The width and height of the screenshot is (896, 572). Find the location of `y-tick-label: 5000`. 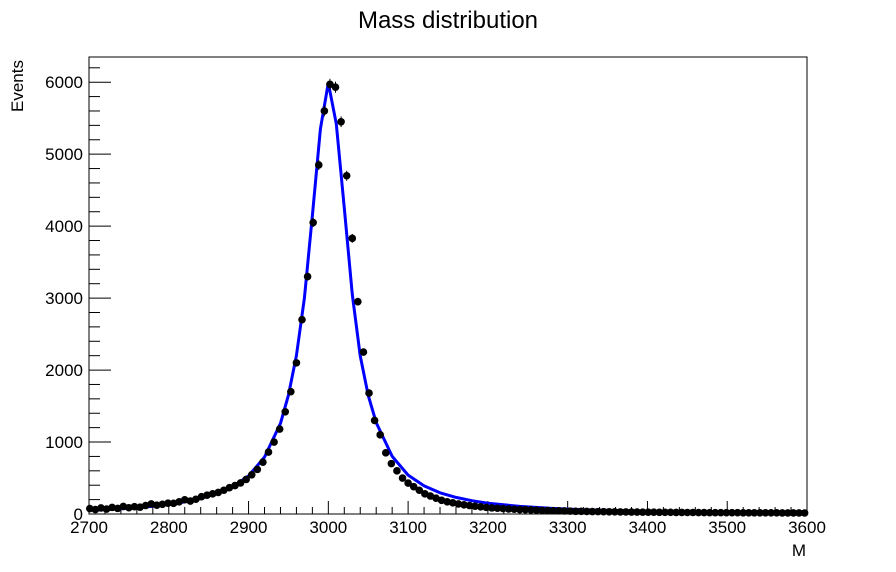

y-tick-label: 5000 is located at coordinates (64, 154).